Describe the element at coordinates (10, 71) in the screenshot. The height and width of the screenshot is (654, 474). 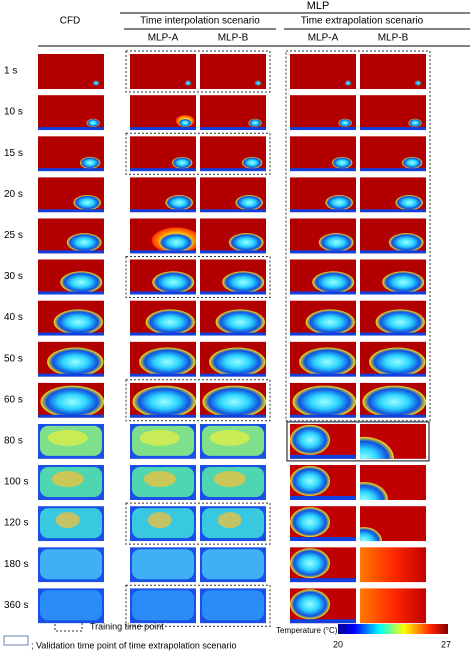
I see `row-label: 1 s` at that location.